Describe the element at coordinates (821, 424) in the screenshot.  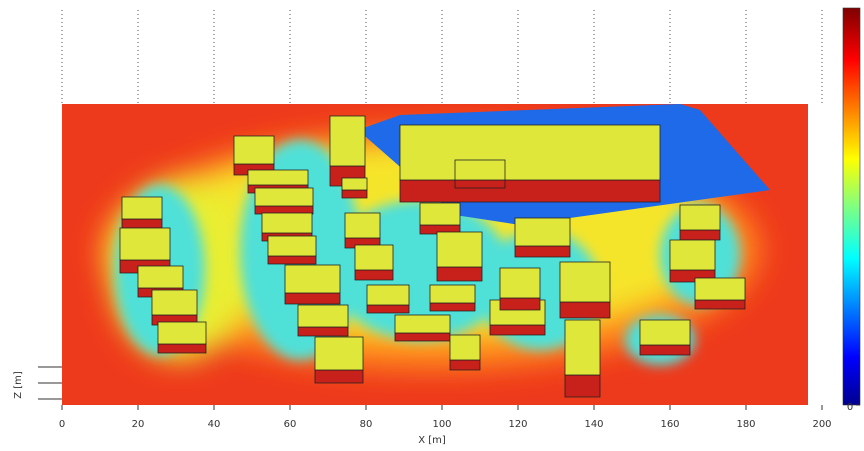
I see `x-tick-label: 200` at that location.